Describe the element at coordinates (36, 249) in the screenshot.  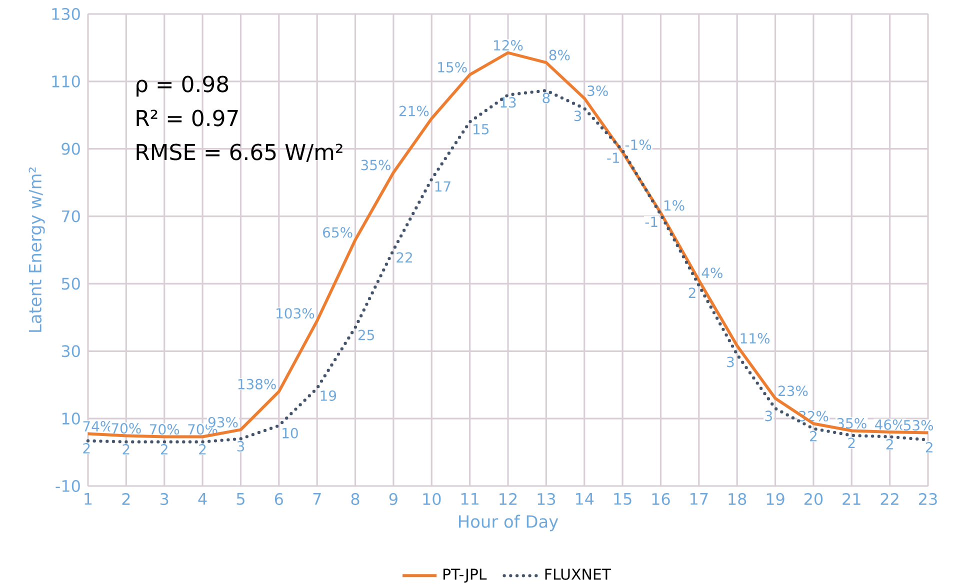
I see `y-axis-title: Latent Energy w/m²` at that location.